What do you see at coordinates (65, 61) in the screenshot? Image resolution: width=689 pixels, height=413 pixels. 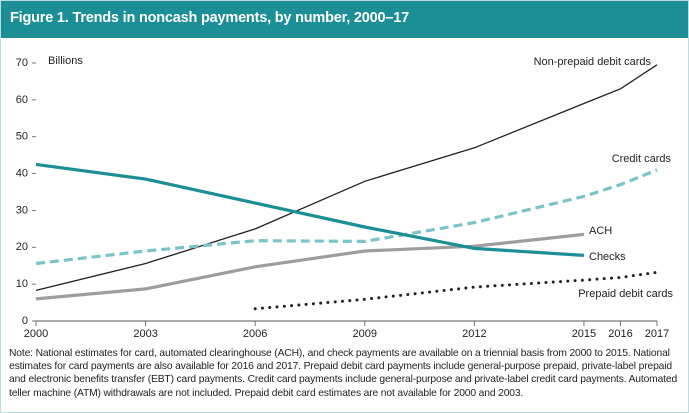 I see `y-axis-label: Billions` at bounding box center [65, 61].